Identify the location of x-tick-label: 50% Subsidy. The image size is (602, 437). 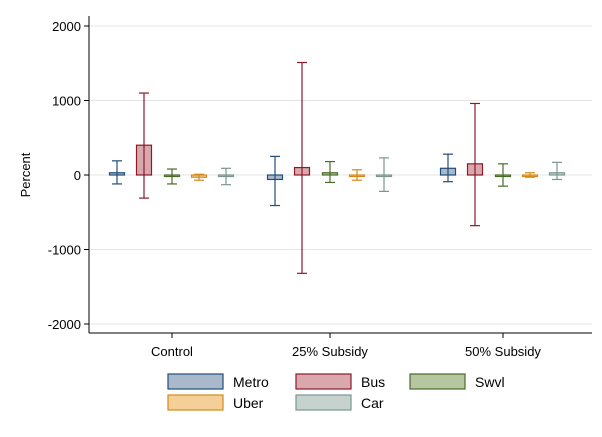
(503, 351).